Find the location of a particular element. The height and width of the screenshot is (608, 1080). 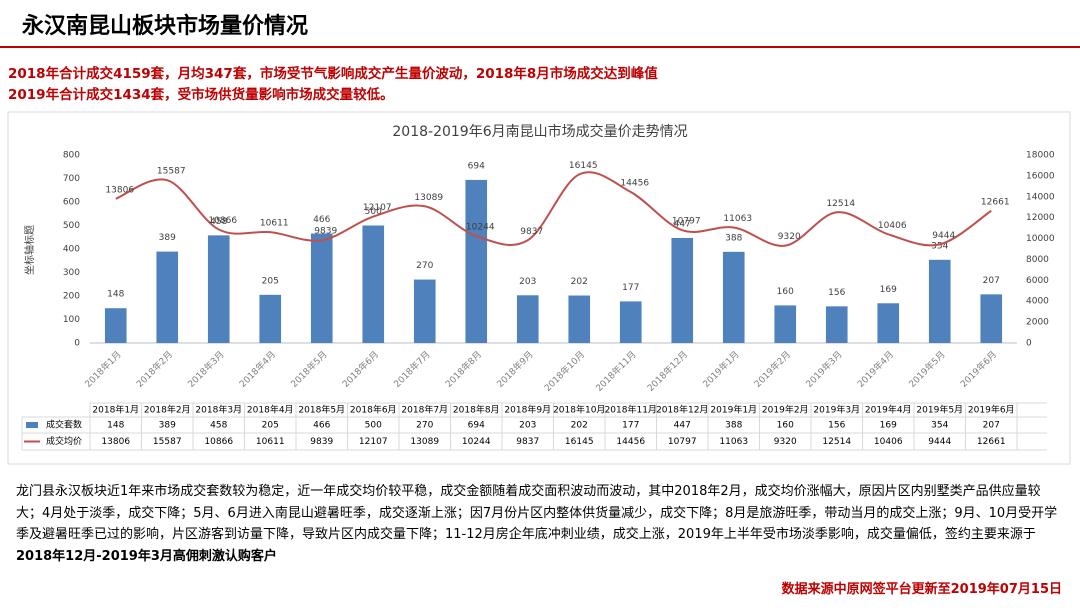

table-cell: 12107 is located at coordinates (373, 442).